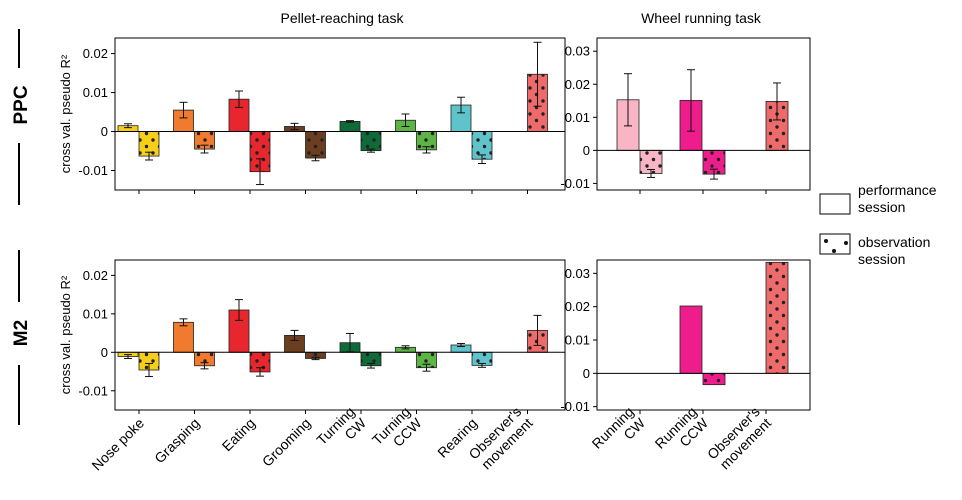 This screenshot has height=500, width=962. Describe the element at coordinates (343, 18) in the screenshot. I see `col-title-pellet: Pellet-reaching task` at that location.